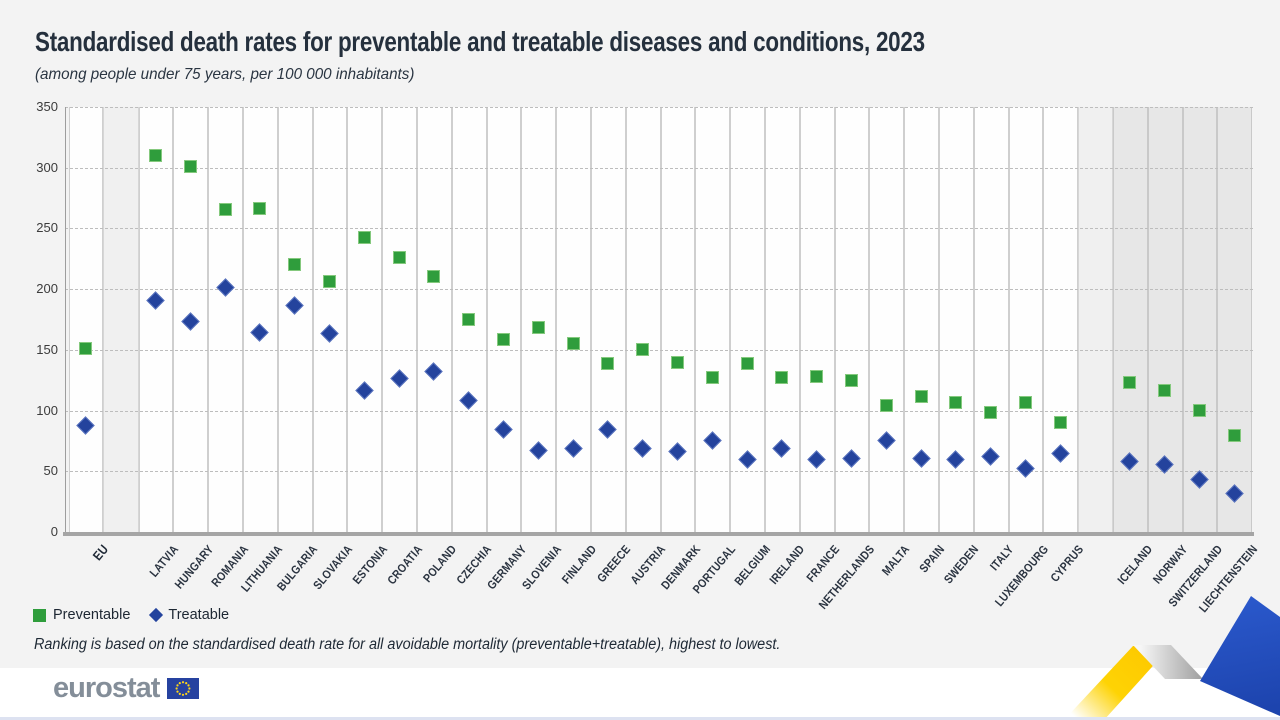 The width and height of the screenshot is (1280, 720). What do you see at coordinates (1235, 319) in the screenshot?
I see `column-band-liechtenstein` at bounding box center [1235, 319].